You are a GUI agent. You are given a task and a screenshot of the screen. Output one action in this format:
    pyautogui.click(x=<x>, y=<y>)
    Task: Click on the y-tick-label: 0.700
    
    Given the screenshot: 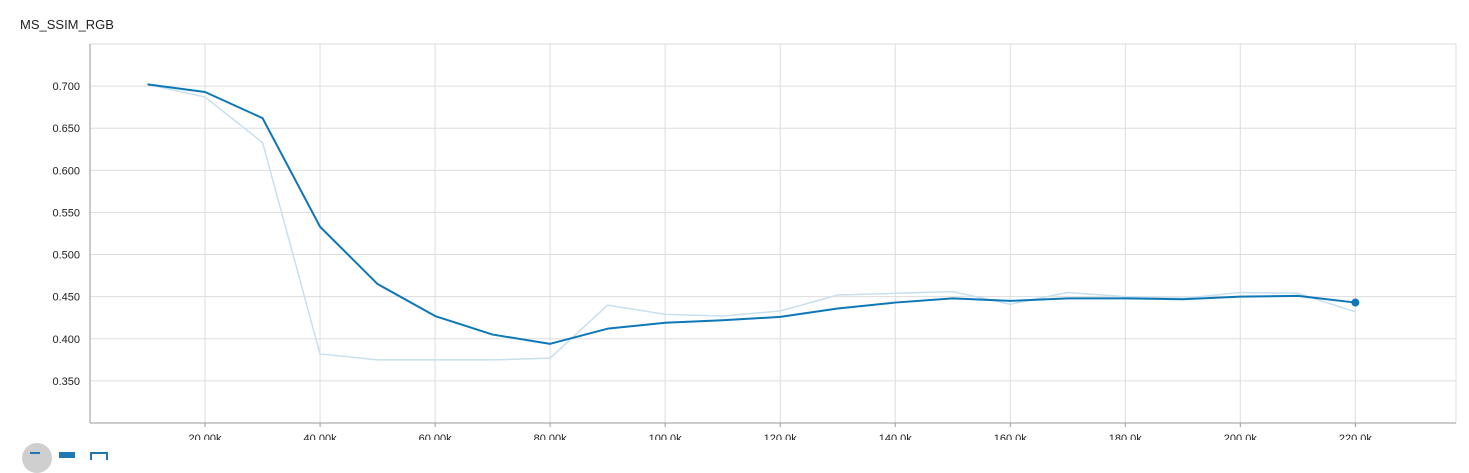 What is the action you would take?
    pyautogui.click(x=66, y=87)
    